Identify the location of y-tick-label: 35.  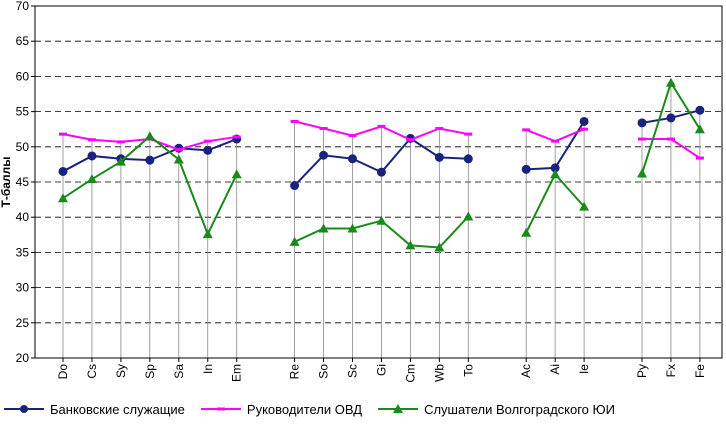
(23, 252).